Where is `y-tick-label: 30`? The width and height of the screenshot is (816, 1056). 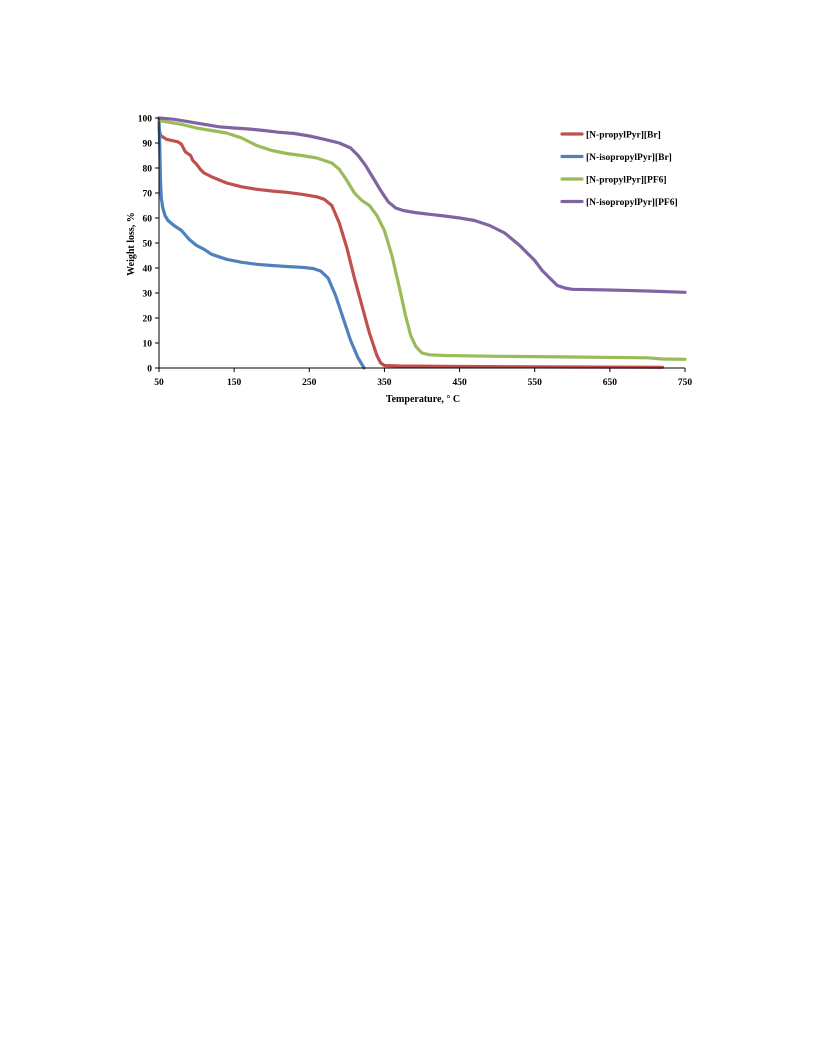
y-tick-label: 30 is located at coordinates (148, 295).